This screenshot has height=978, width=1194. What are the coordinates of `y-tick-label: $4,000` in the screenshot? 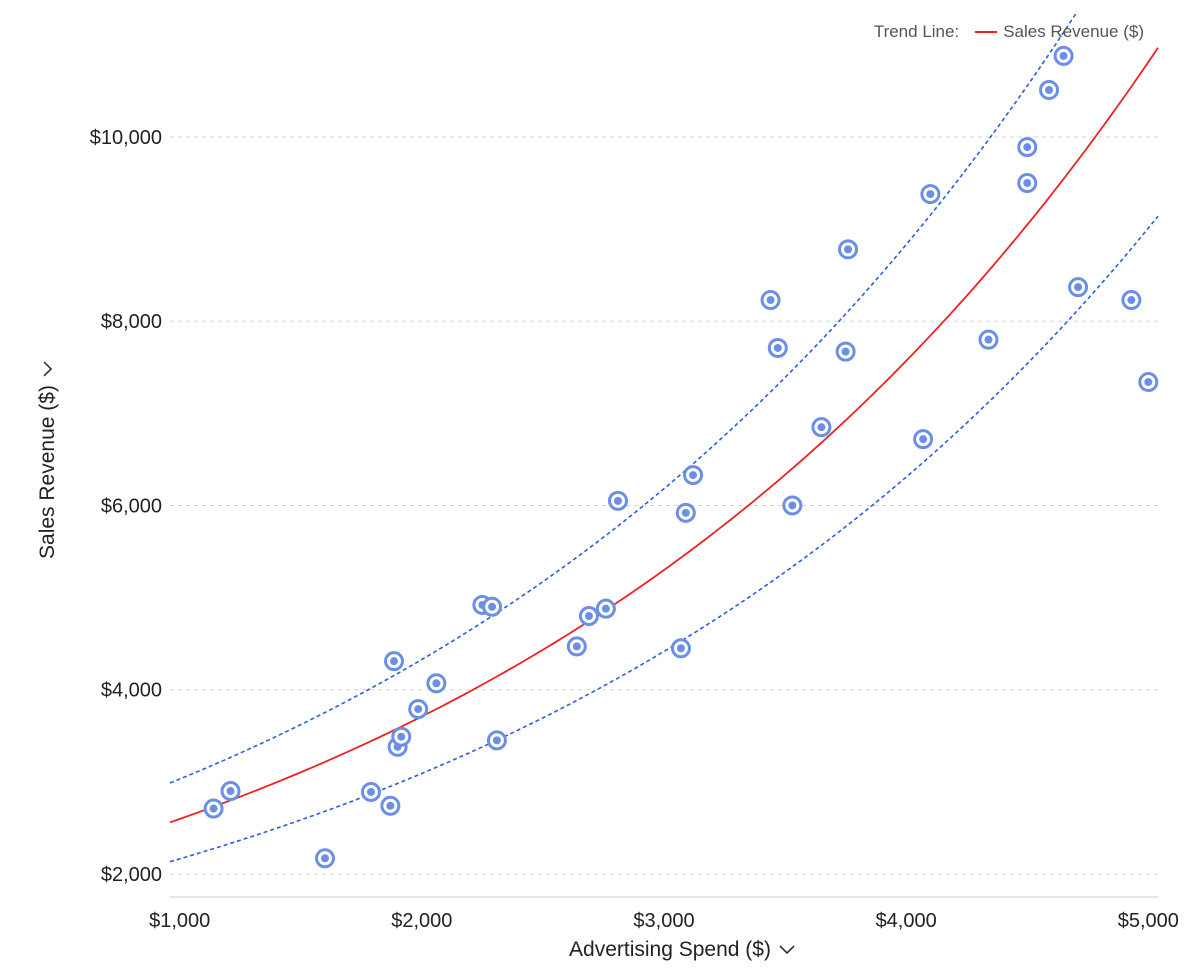 It's located at (131, 691).